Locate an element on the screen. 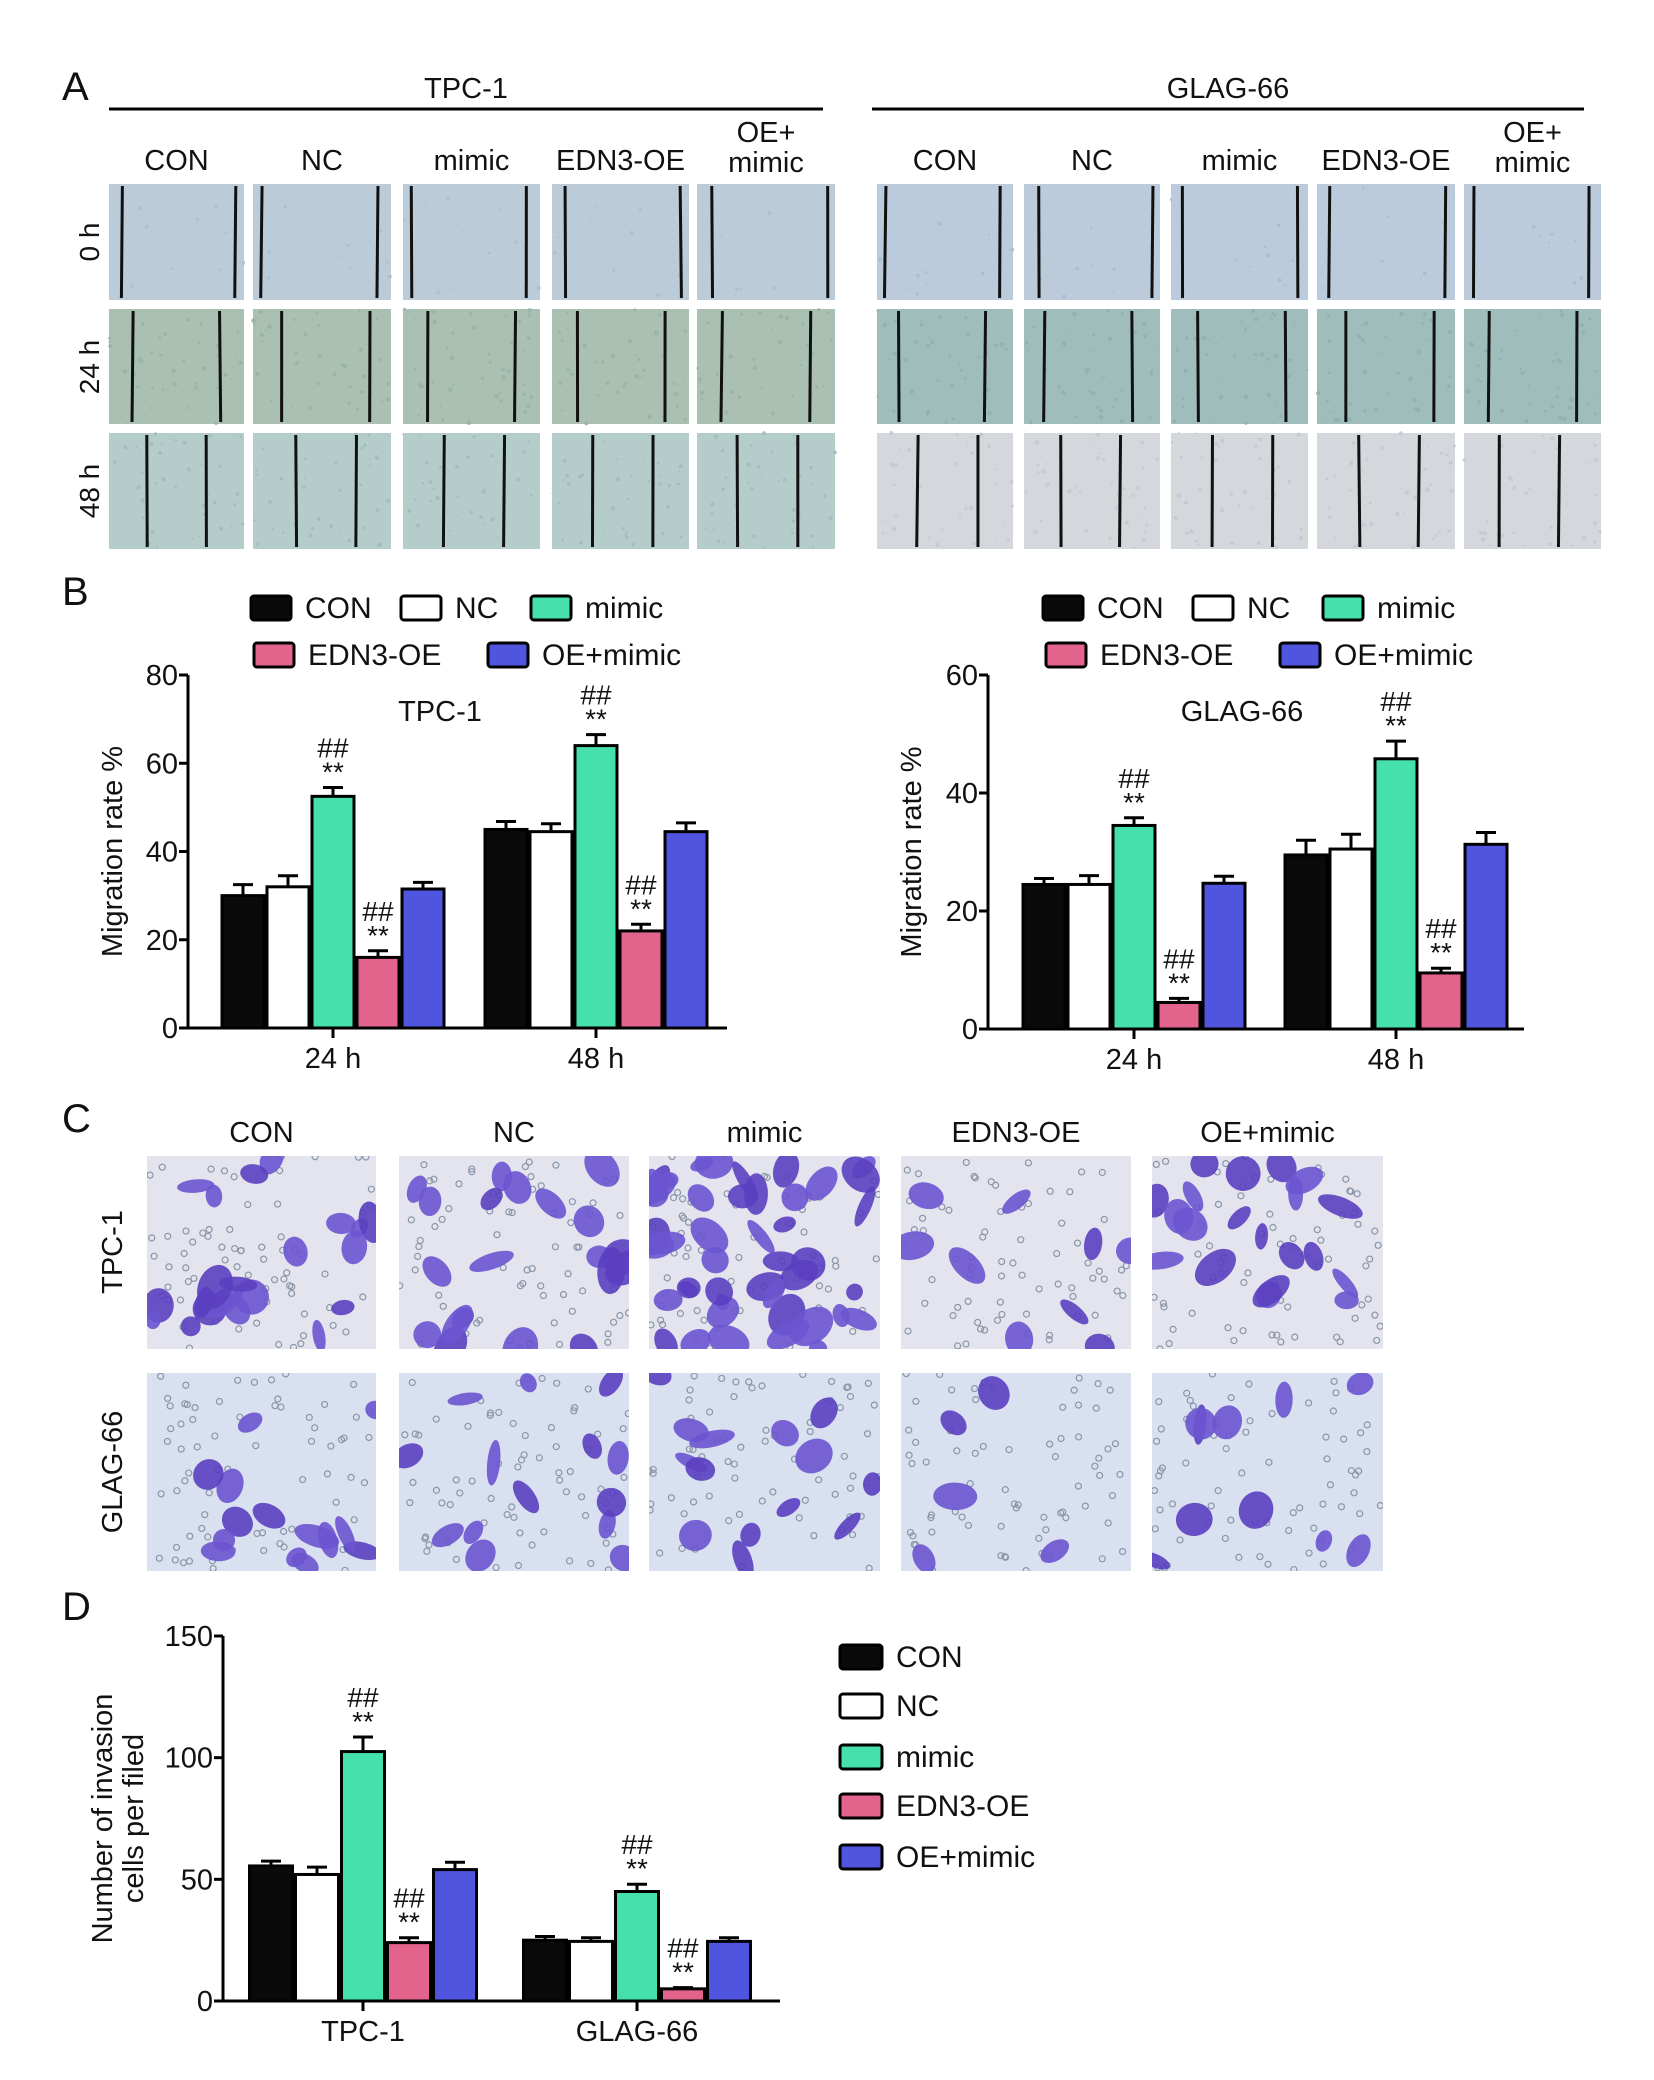 This screenshot has width=1654, height=2080. transwell-row-label: TPC-1 is located at coordinates (113, 1252).